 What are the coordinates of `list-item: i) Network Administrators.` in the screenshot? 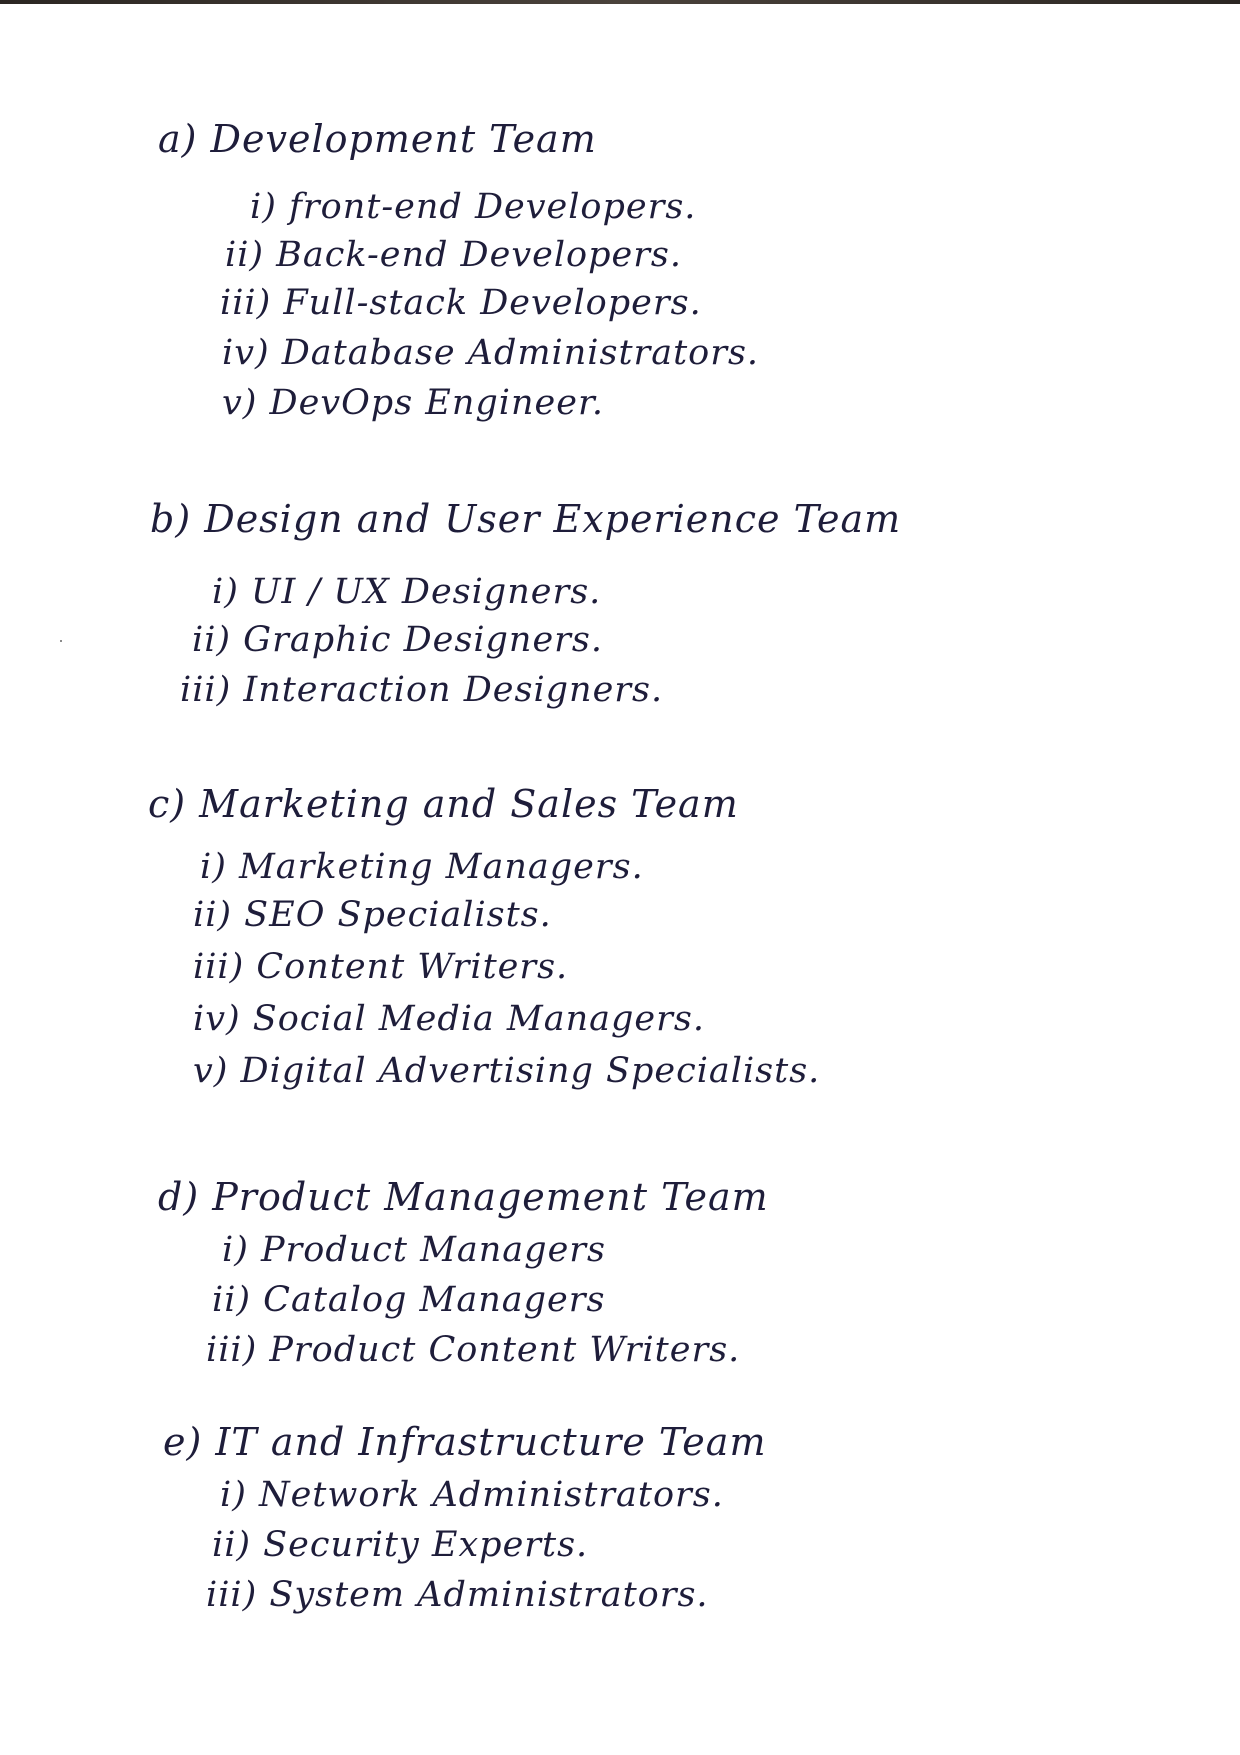 It's located at (472, 1495).